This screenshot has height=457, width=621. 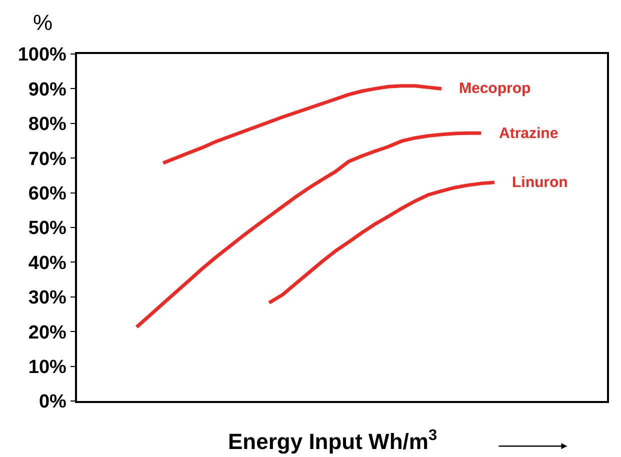 What do you see at coordinates (43, 22) in the screenshot?
I see `y-axis-title: %` at bounding box center [43, 22].